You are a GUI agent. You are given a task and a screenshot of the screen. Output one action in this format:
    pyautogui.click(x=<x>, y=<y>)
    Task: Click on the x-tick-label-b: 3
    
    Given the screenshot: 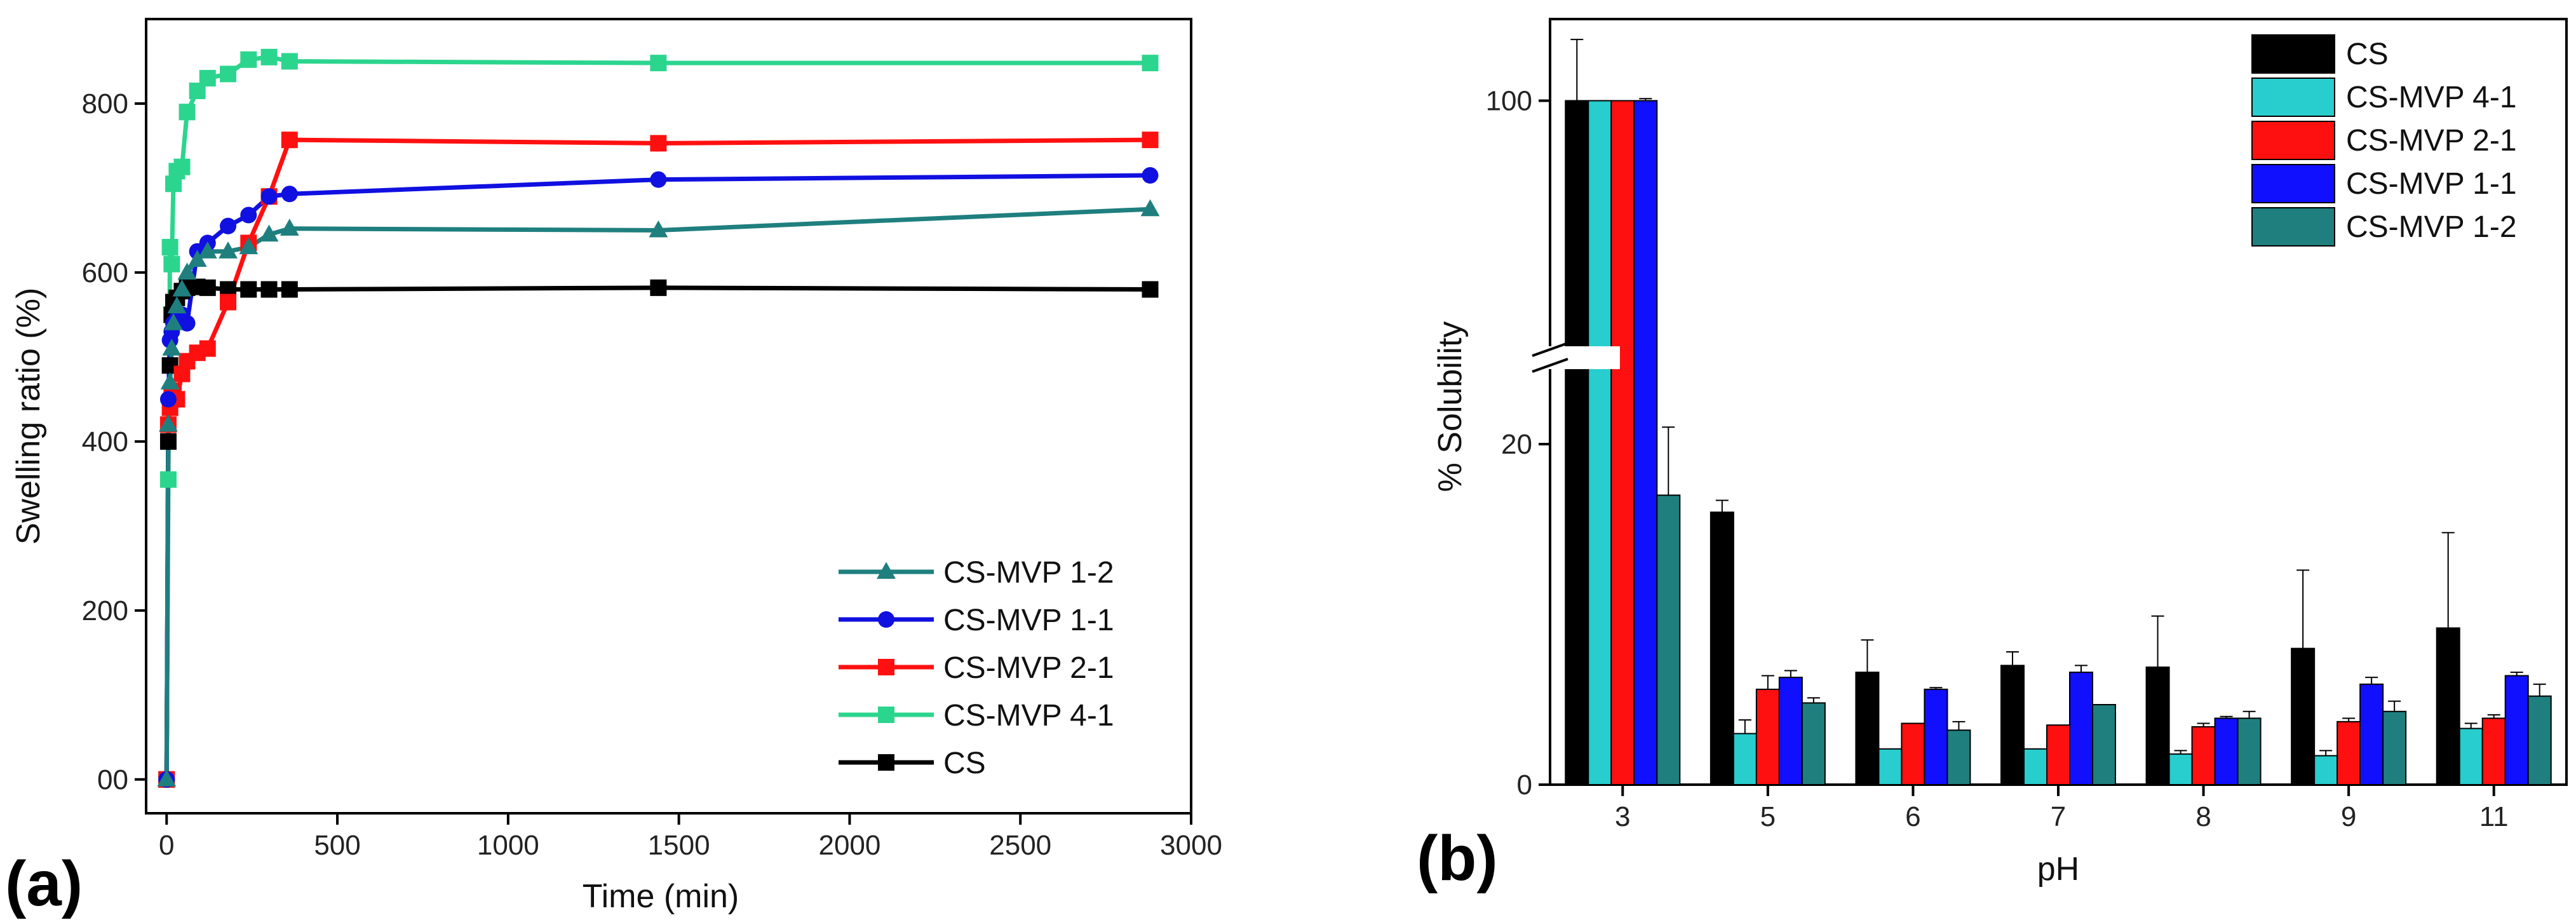 What is the action you would take?
    pyautogui.click(x=1622, y=816)
    